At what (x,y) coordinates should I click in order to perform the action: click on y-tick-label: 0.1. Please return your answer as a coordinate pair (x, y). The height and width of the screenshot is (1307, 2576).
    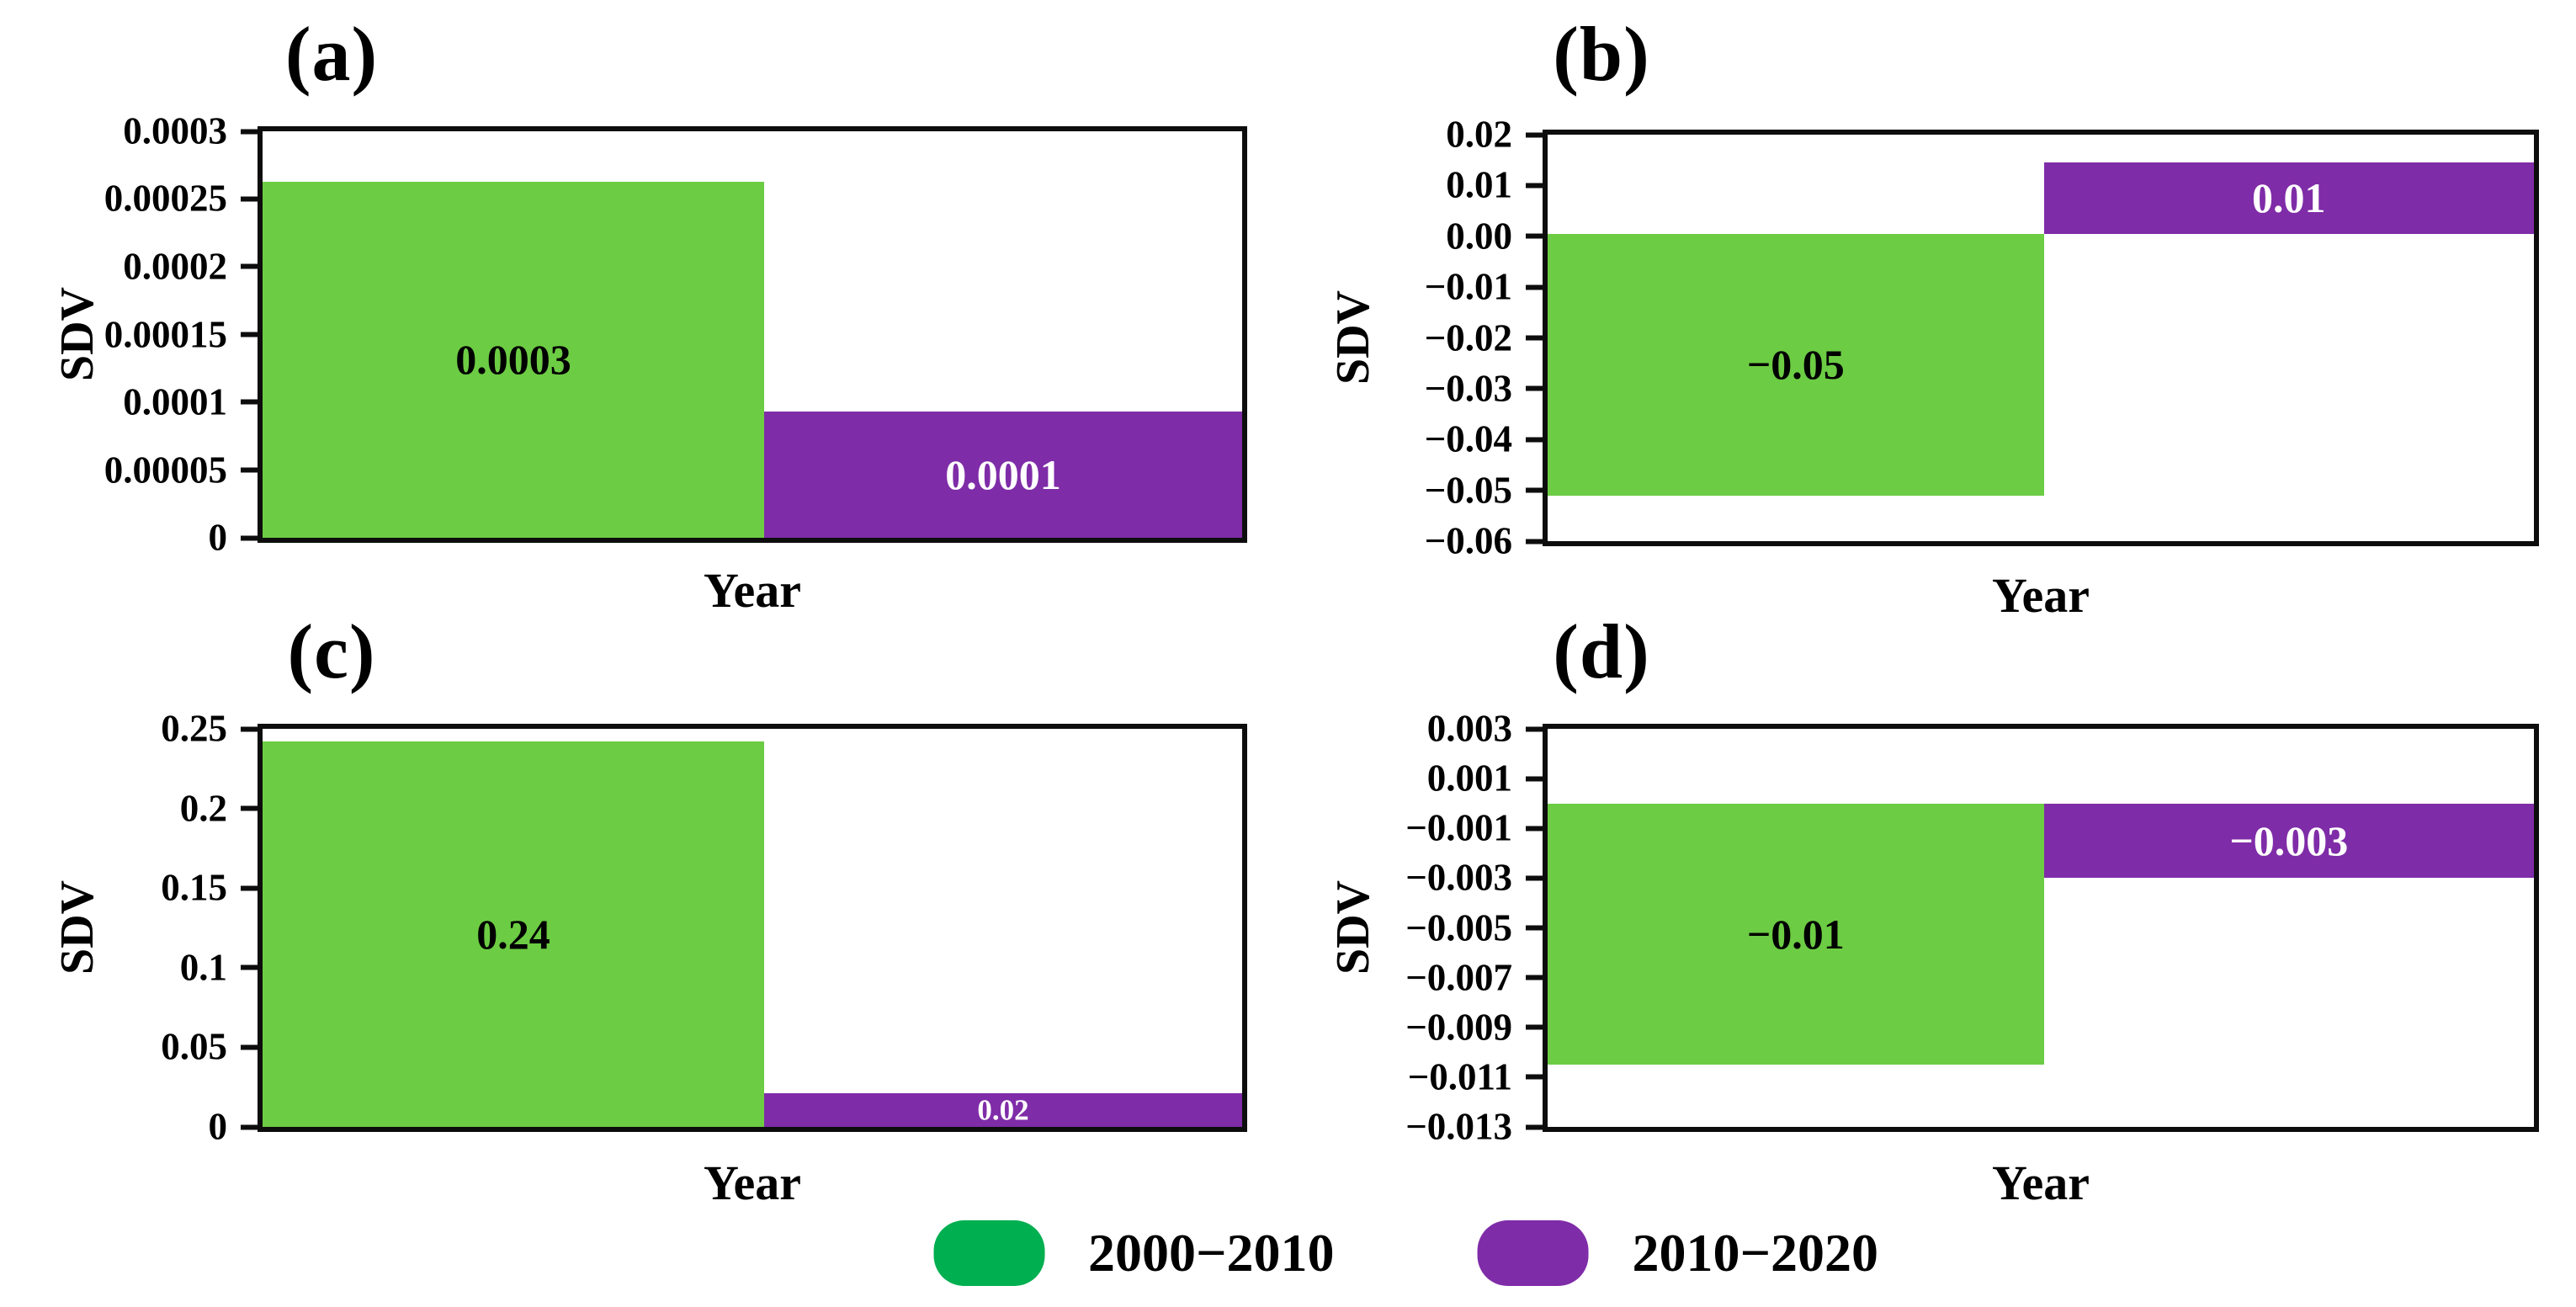
    Looking at the image, I should click on (203, 967).